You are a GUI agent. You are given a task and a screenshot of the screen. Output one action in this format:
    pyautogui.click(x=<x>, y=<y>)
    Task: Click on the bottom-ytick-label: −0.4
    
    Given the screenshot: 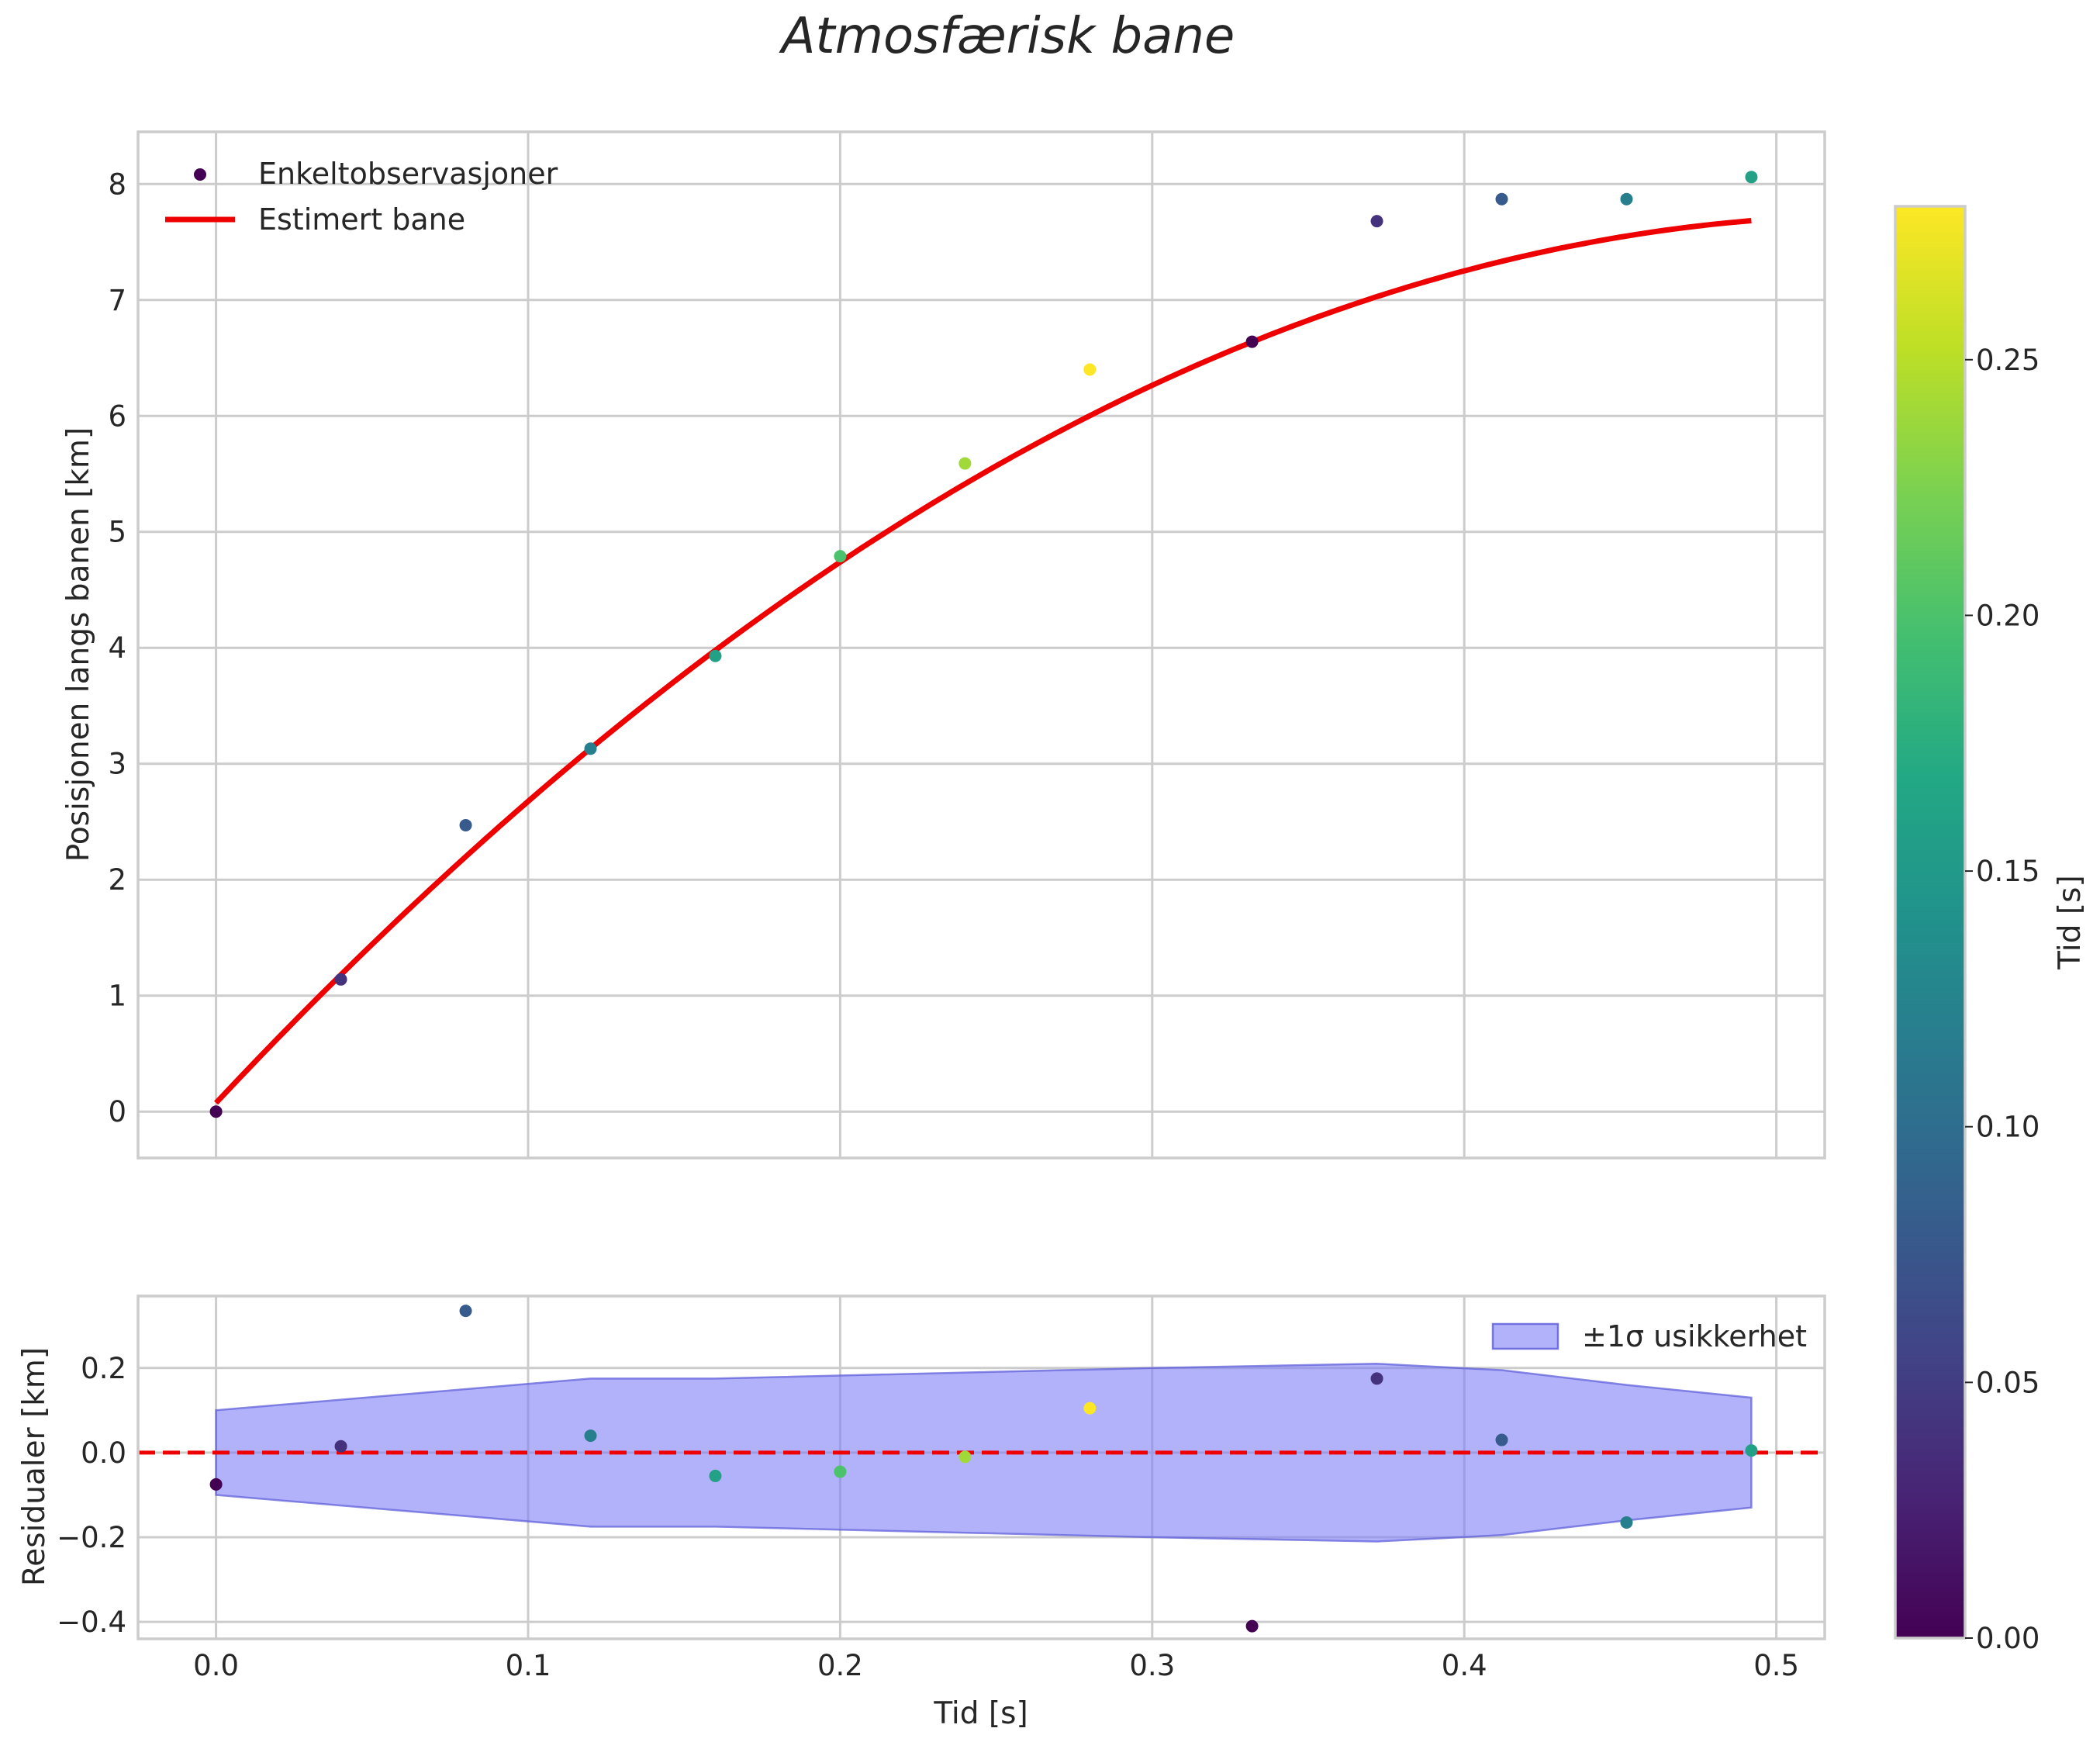 What is the action you would take?
    pyautogui.click(x=91, y=1622)
    